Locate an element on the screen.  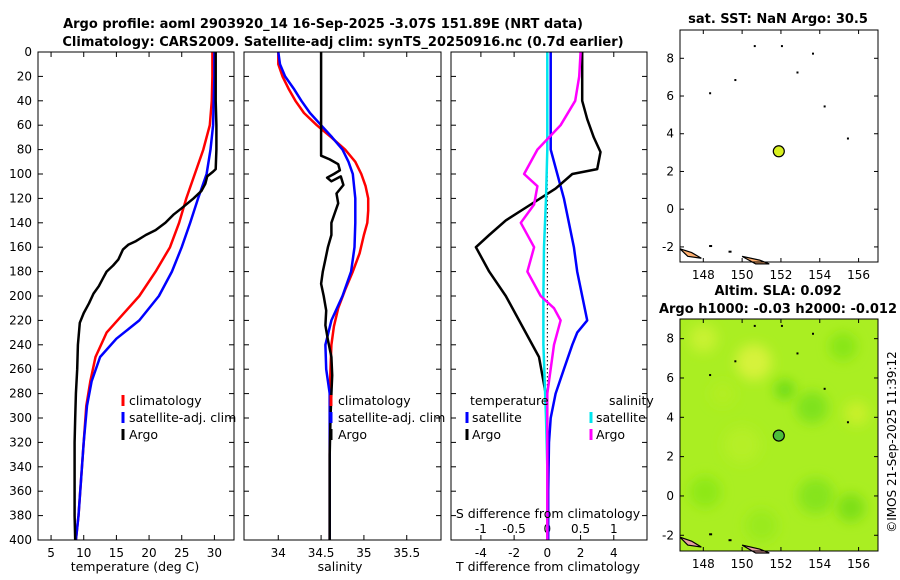
salinity-x-axis-label: salinity is located at coordinates (340, 566).